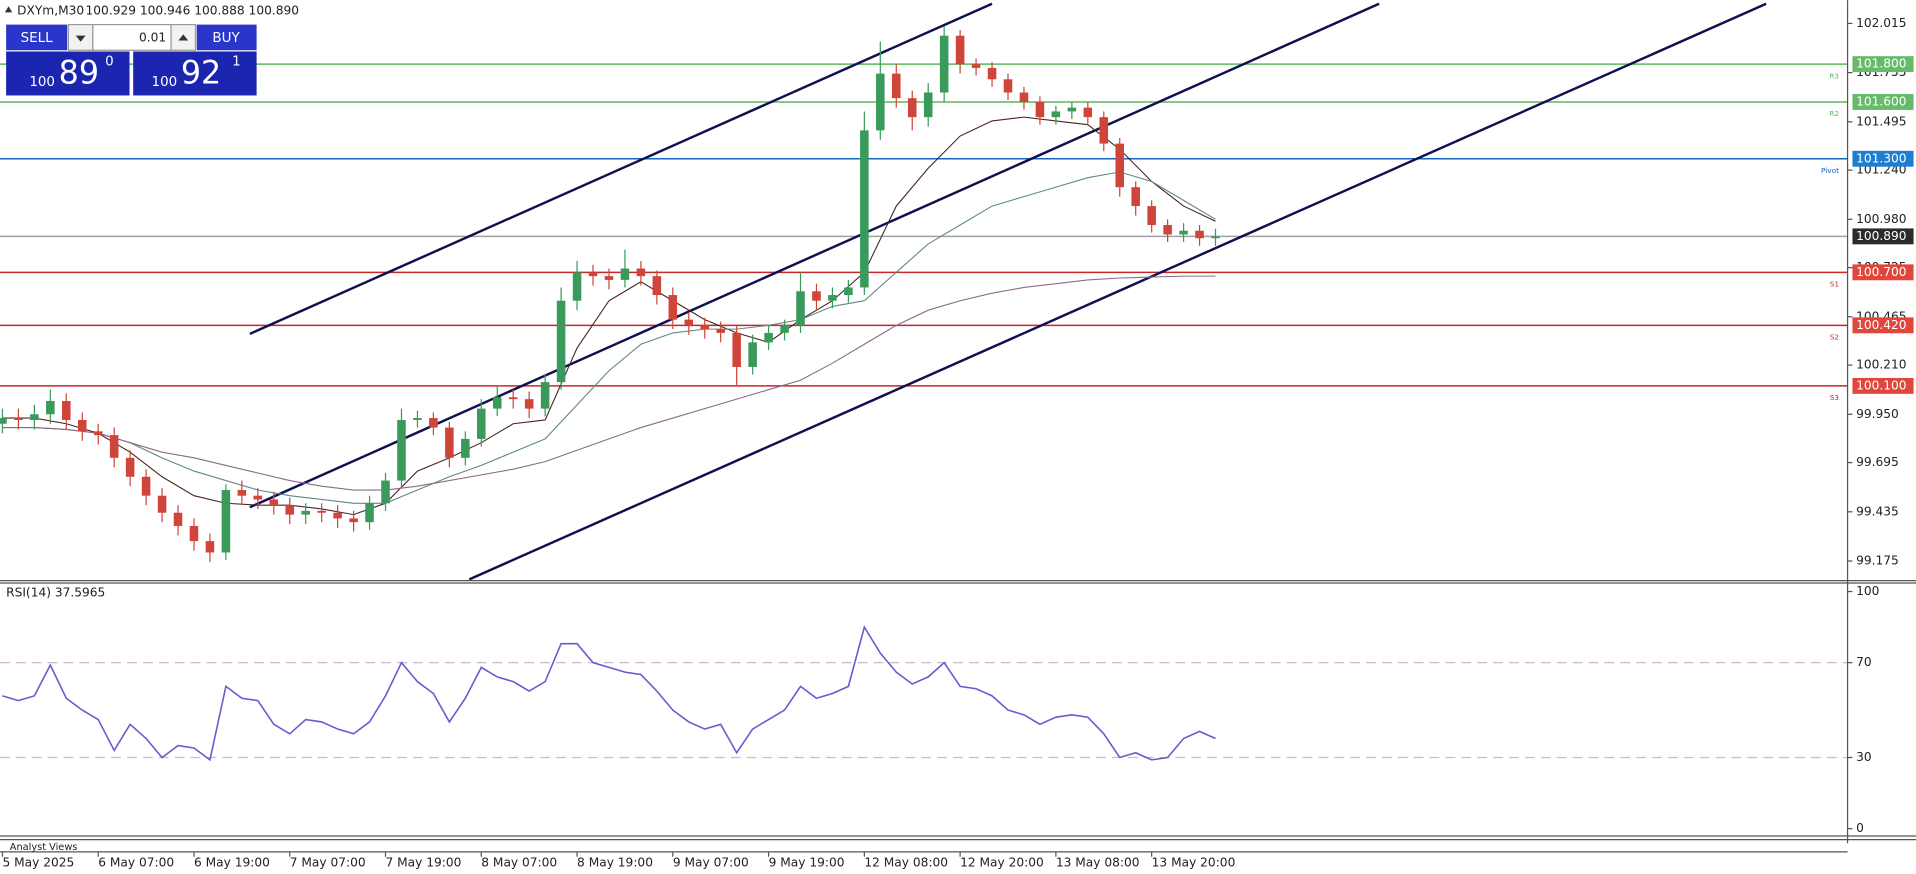 This screenshot has height=874, width=1916. I want to click on x-tick-label: 13 May 20:00, so click(1194, 862).